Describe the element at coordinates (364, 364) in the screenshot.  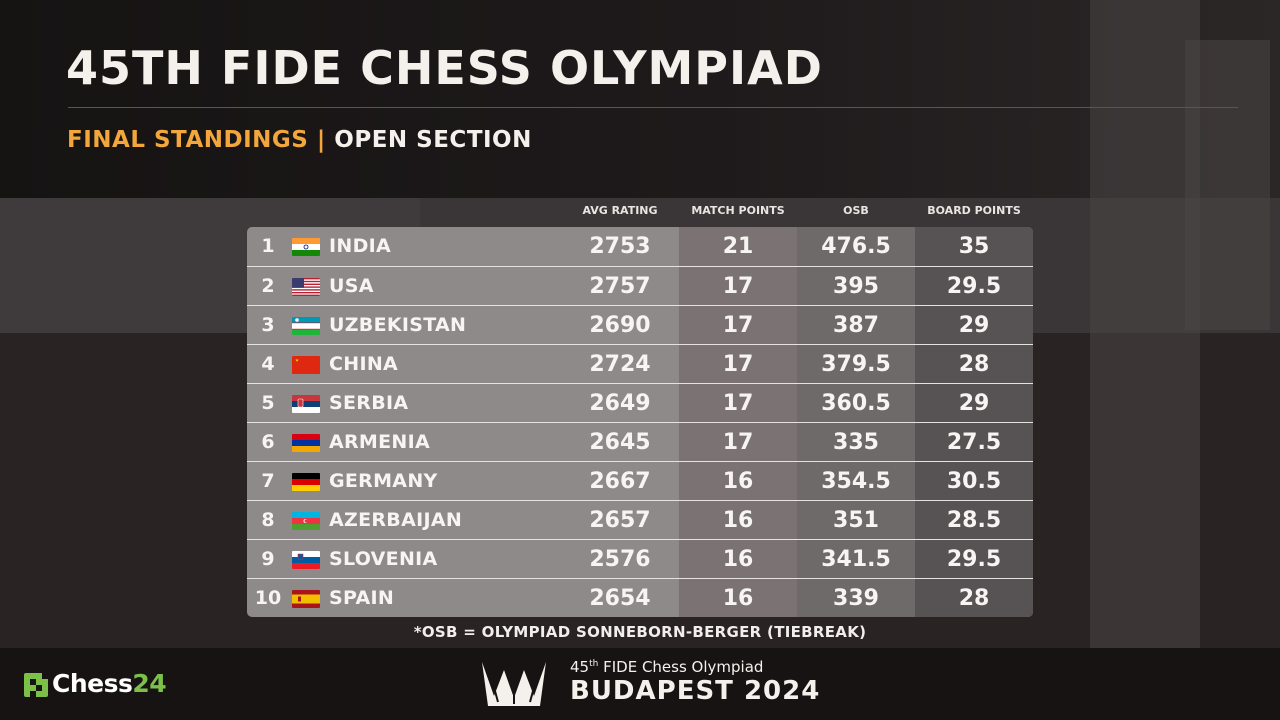
I see `country-cell: CHINA` at that location.